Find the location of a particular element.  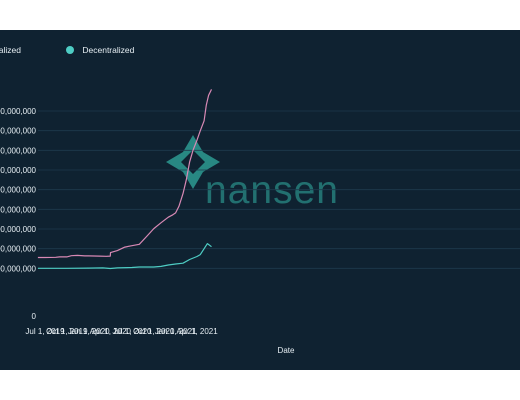

x-tick-label: Jan 1, 2021 is located at coordinates (176, 331).